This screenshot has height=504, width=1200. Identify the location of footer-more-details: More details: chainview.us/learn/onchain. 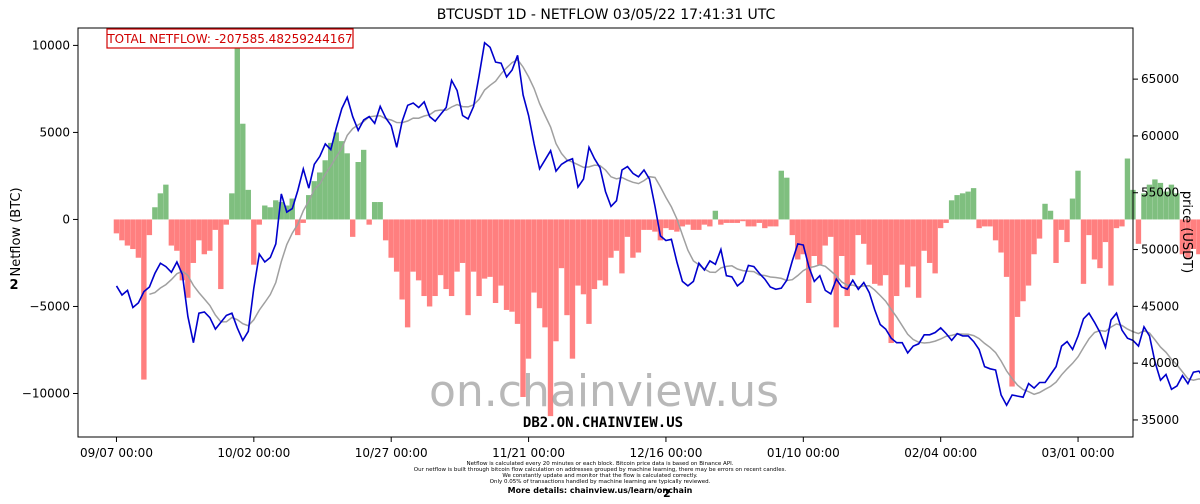
(600, 490).